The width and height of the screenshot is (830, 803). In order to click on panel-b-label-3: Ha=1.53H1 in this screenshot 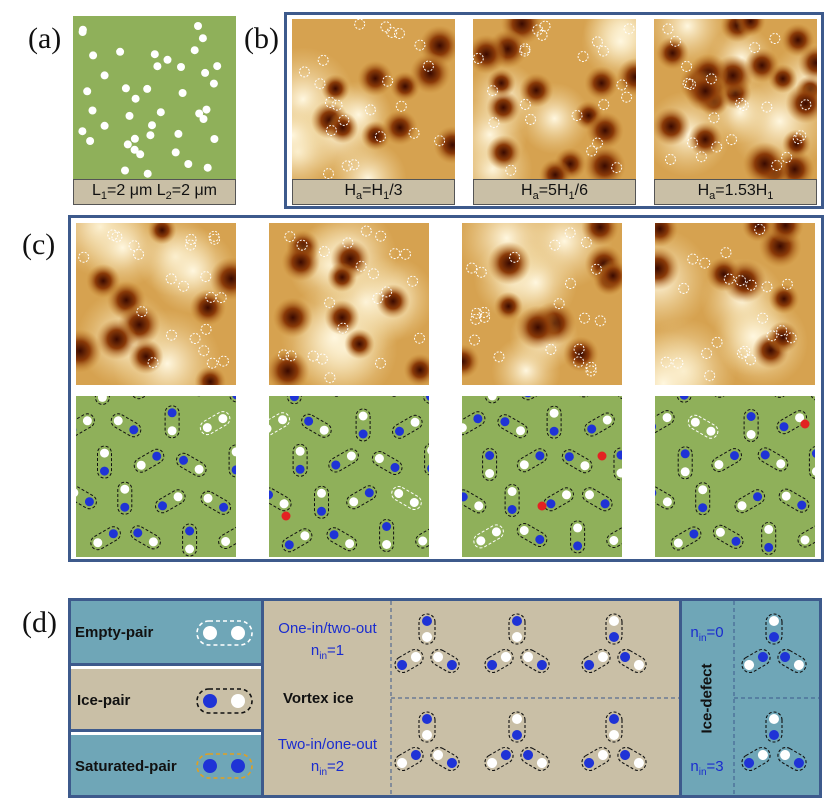, I will do `click(735, 192)`.